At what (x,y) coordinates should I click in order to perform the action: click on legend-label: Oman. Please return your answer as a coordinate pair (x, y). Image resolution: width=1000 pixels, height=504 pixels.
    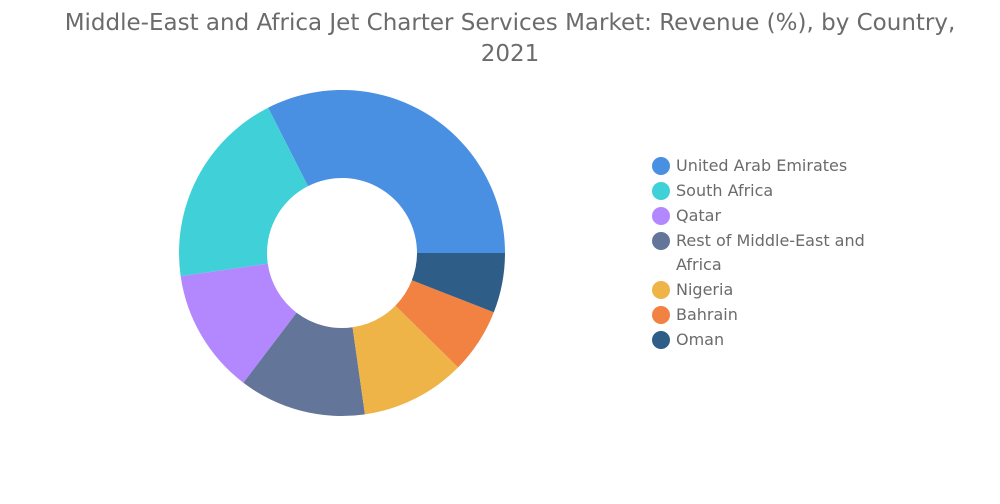
    Looking at the image, I should click on (700, 339).